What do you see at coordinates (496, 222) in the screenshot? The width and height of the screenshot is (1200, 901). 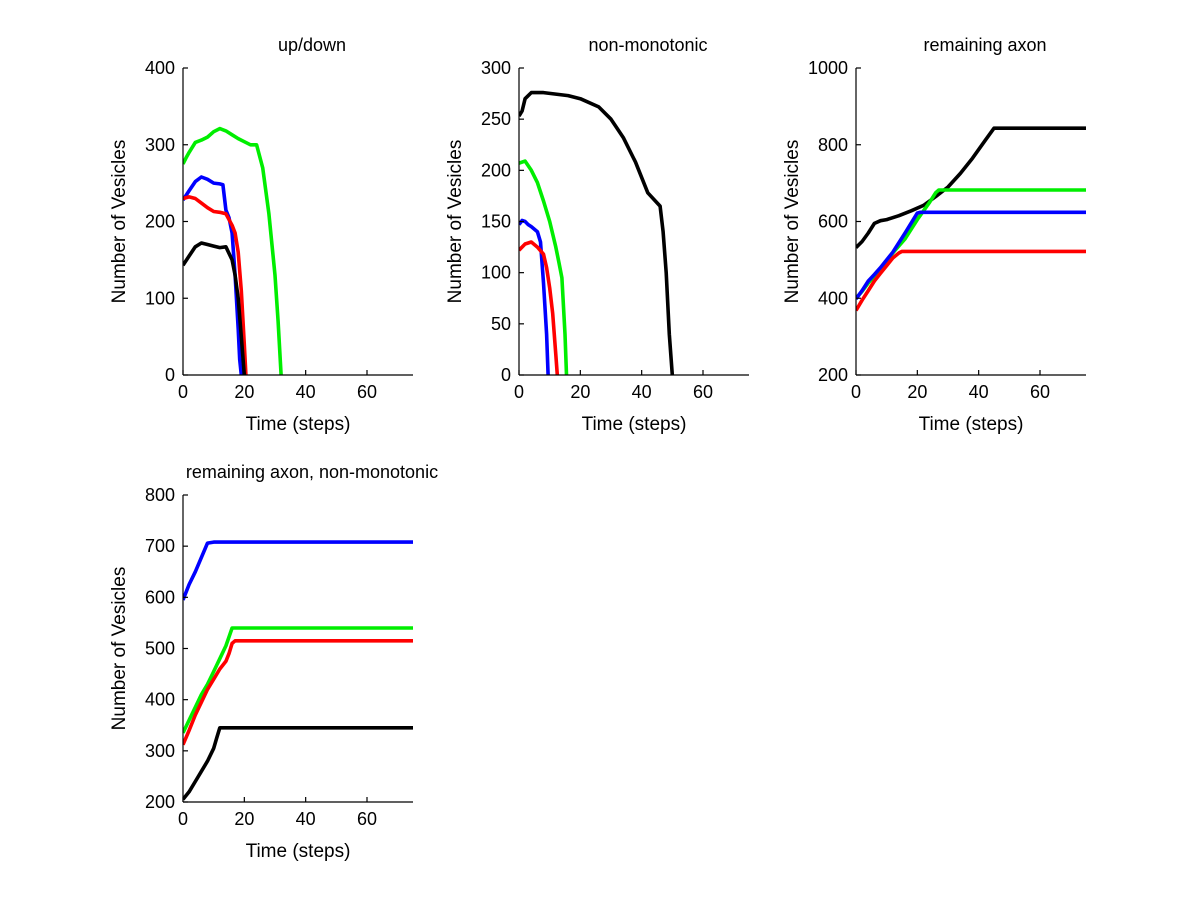 I see `y-tick-label: 150` at bounding box center [496, 222].